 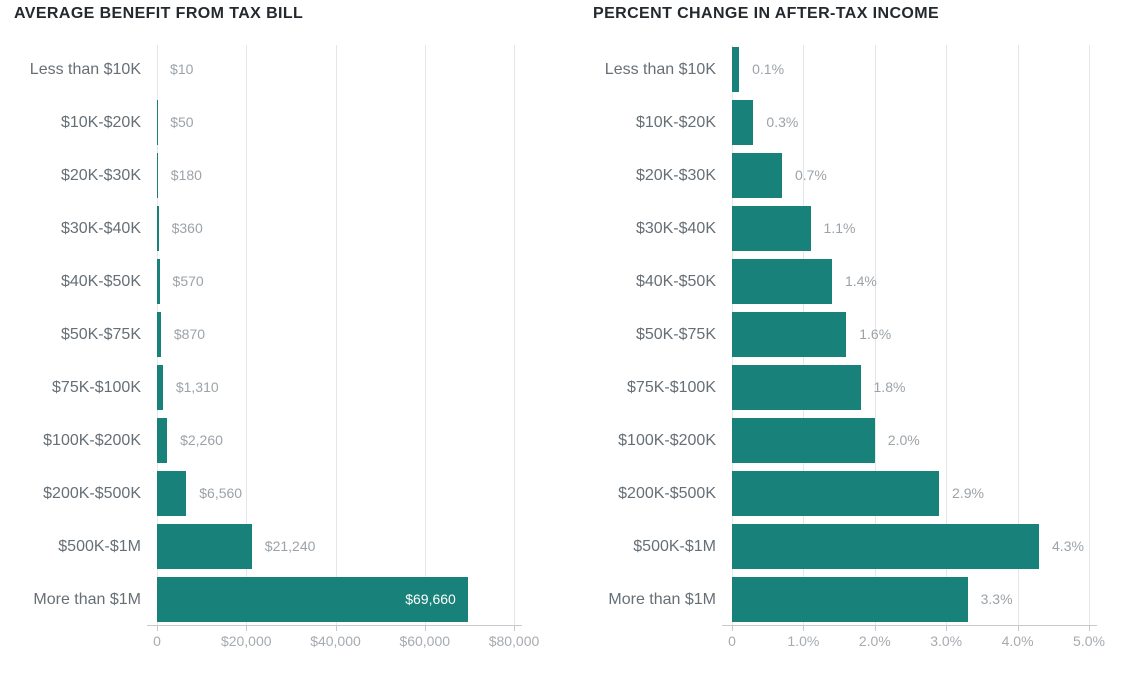 What do you see at coordinates (968, 493) in the screenshot?
I see `bar-value-label: 2.9%` at bounding box center [968, 493].